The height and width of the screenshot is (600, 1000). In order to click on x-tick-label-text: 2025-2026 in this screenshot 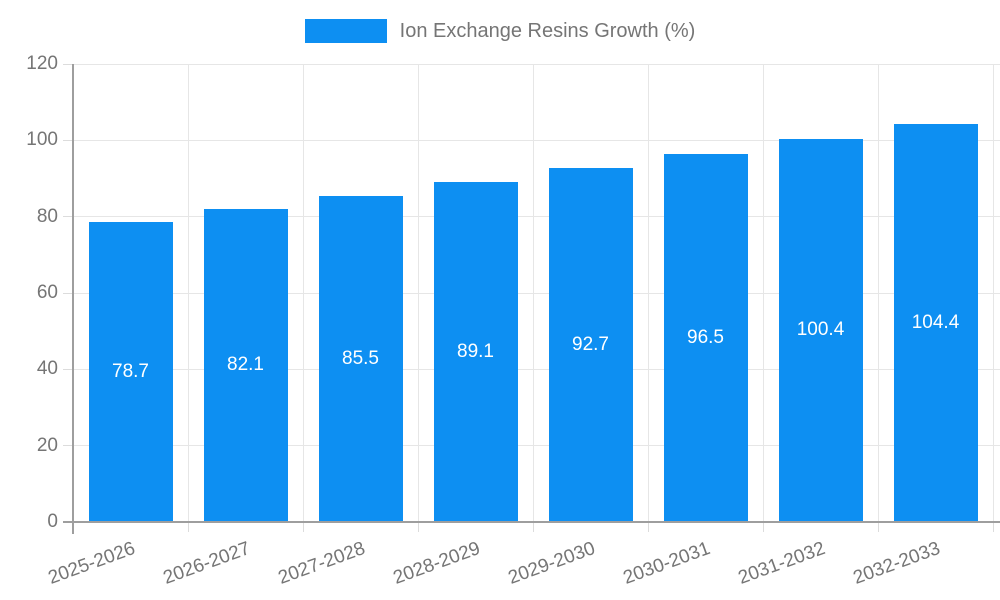, I will do `click(91, 563)`.